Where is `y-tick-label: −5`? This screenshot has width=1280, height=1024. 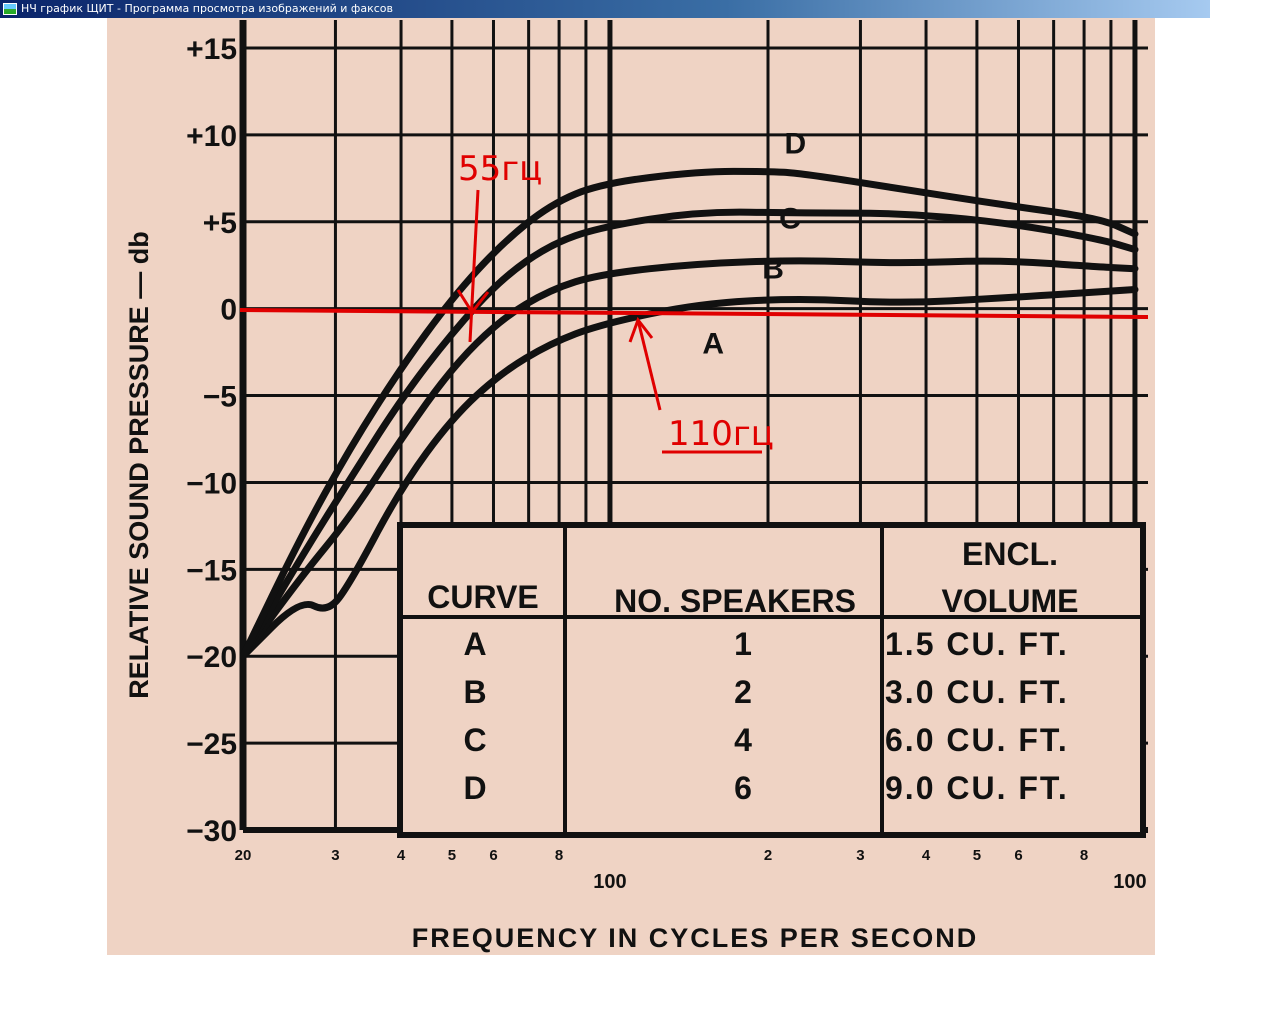 y-tick-label: −5 is located at coordinates (220, 397).